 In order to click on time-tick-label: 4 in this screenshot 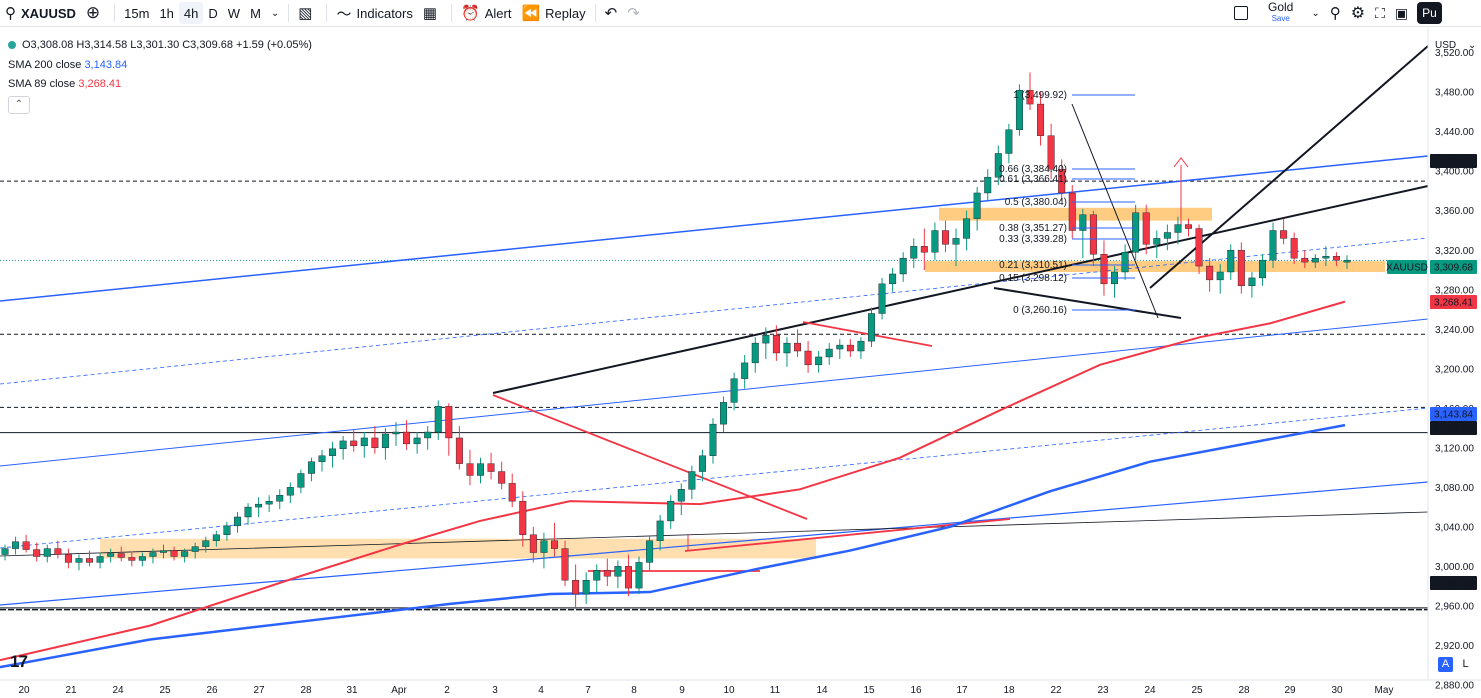, I will do `click(541, 690)`.